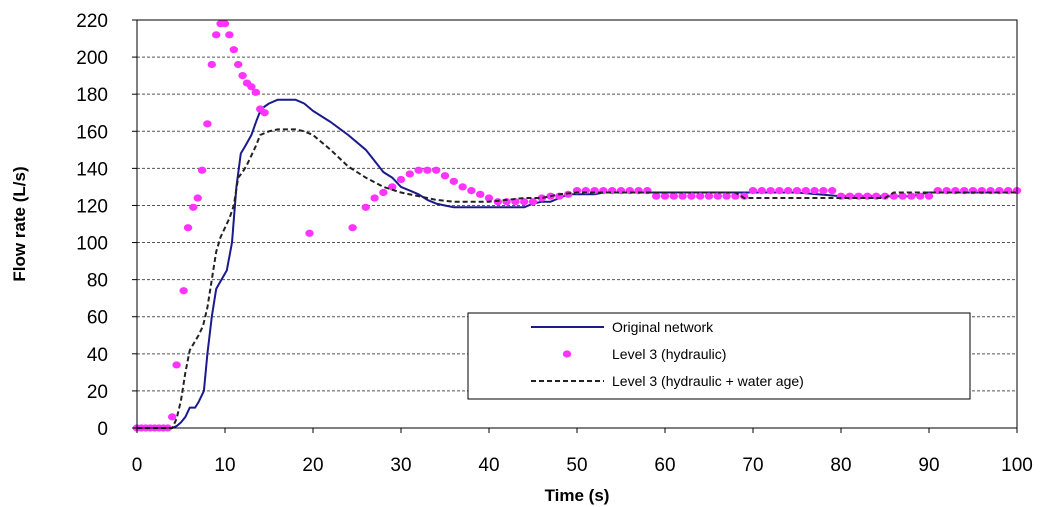 This screenshot has width=1056, height=507. What do you see at coordinates (137, 465) in the screenshot?
I see `x-tick-label: 0` at bounding box center [137, 465].